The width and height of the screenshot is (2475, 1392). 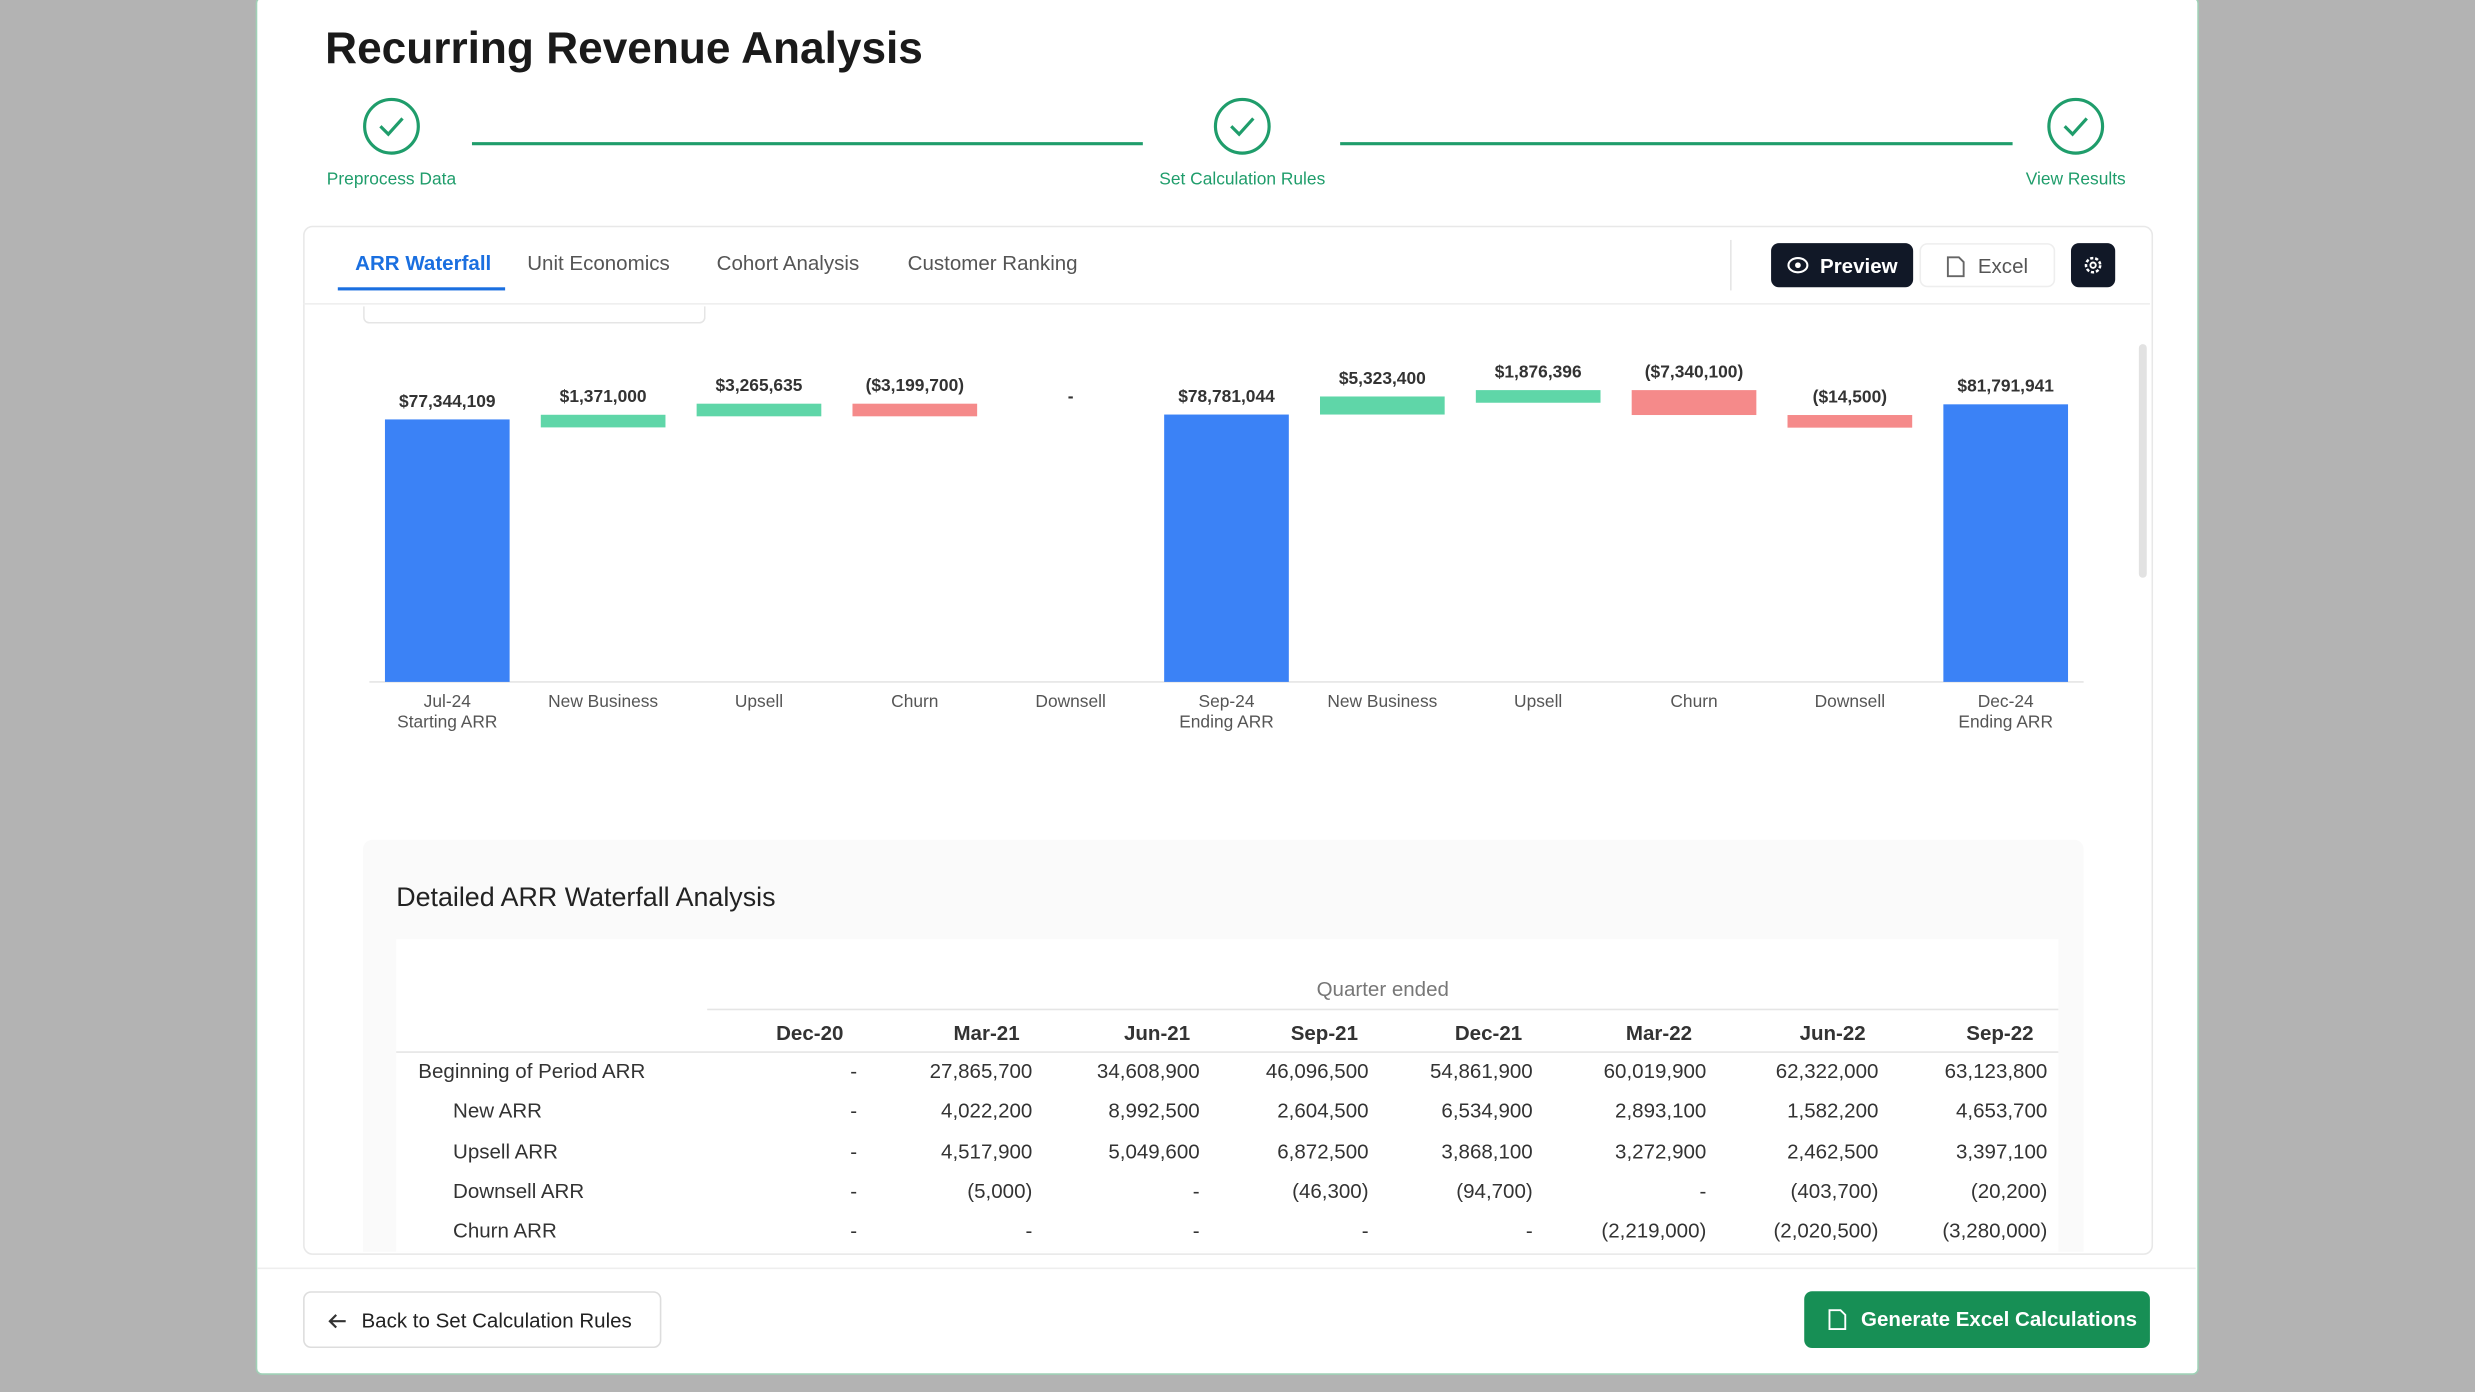 What do you see at coordinates (1154, 1111) in the screenshot?
I see `cell: 8,992,500` at bounding box center [1154, 1111].